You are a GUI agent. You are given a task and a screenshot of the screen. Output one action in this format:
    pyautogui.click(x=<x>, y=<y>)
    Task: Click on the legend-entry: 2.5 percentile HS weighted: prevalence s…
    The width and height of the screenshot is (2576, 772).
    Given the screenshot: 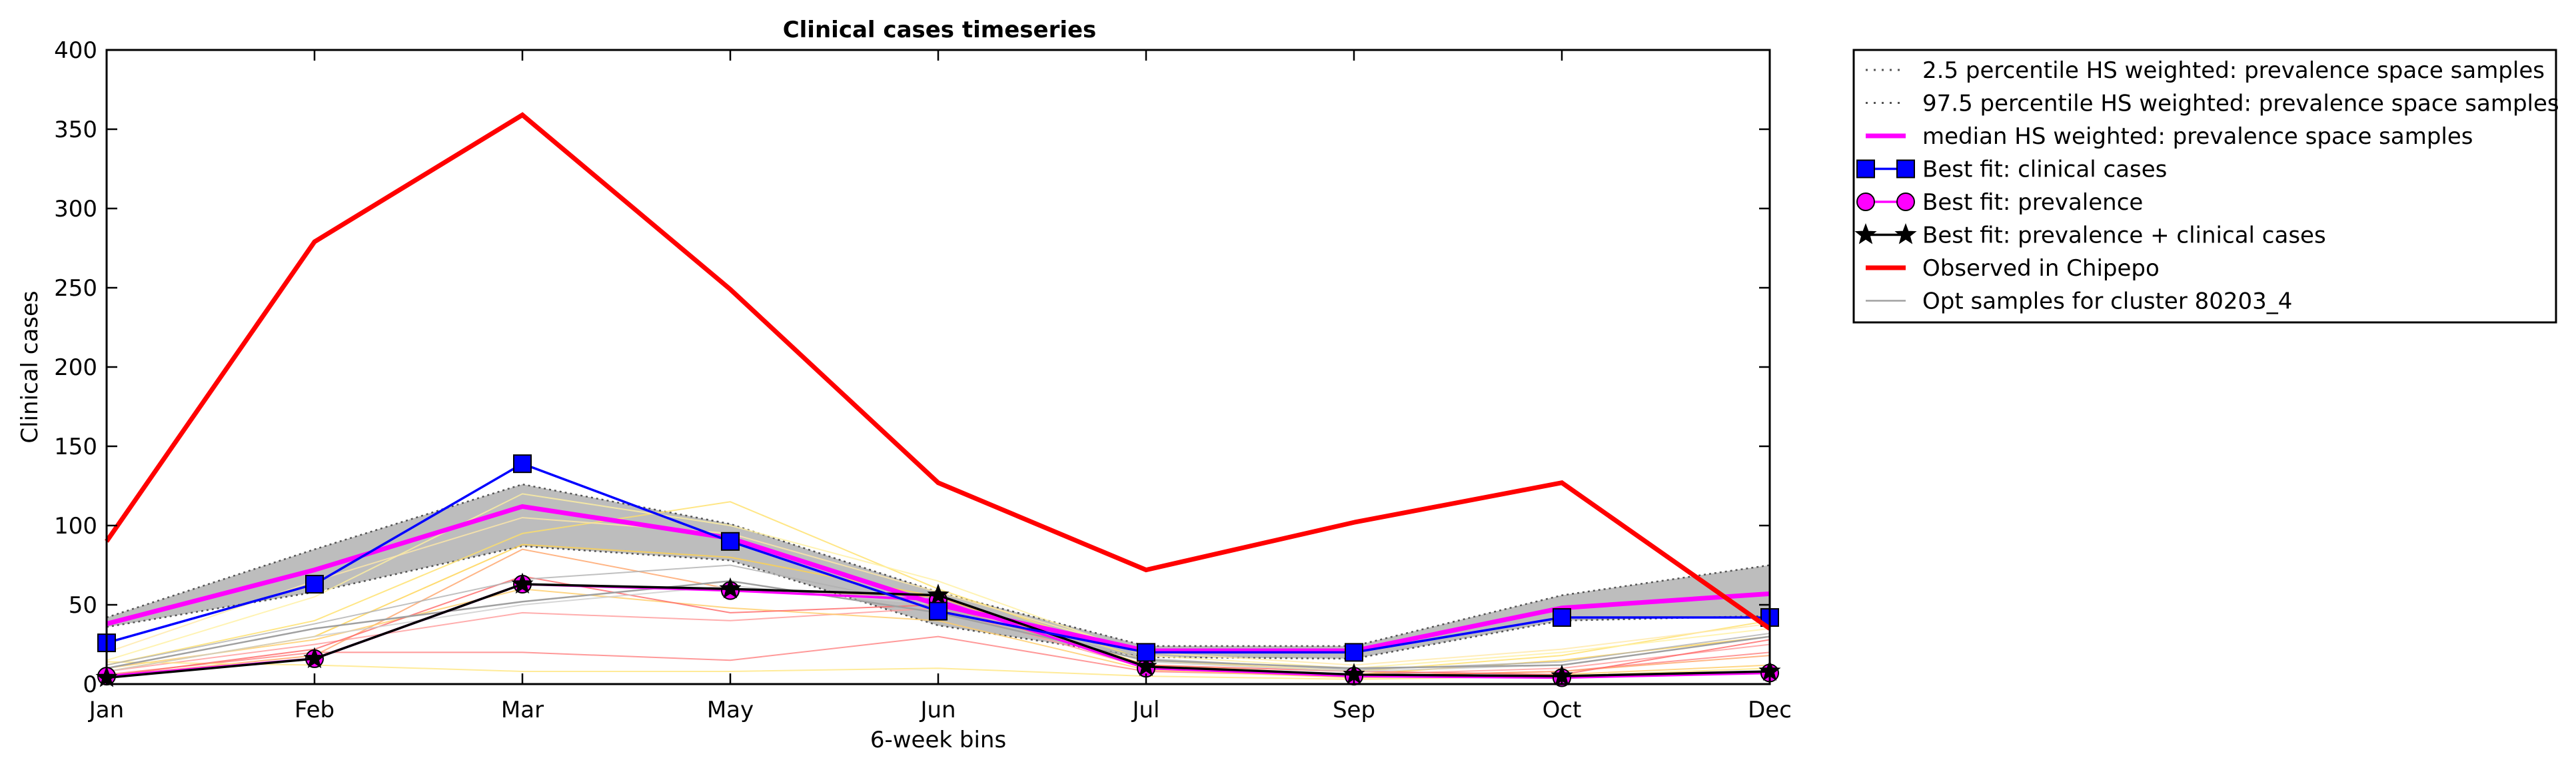 What is the action you would take?
    pyautogui.click(x=2205, y=70)
    